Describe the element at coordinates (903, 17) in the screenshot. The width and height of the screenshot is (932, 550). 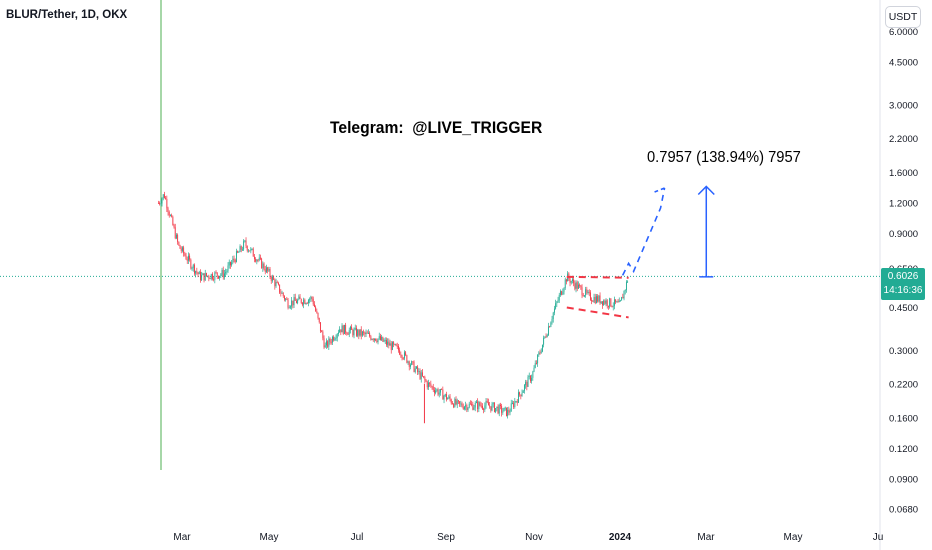
I see `currency-button: USDT` at that location.